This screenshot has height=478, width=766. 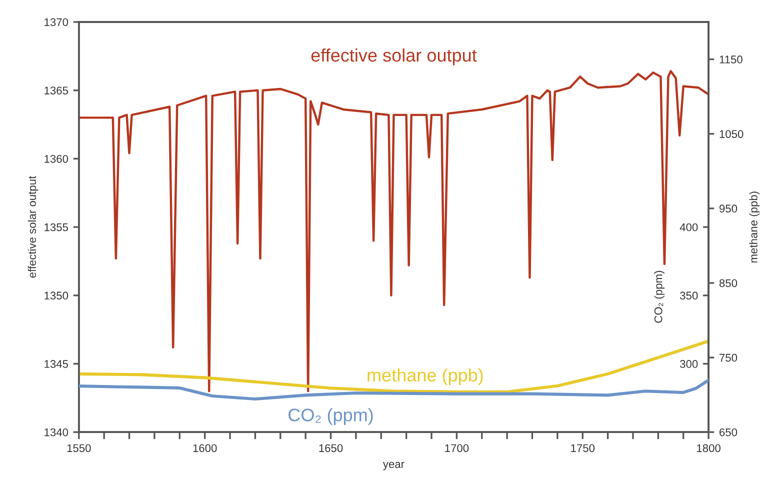 What do you see at coordinates (689, 227) in the screenshot?
I see `y3-tick-label: 400` at bounding box center [689, 227].